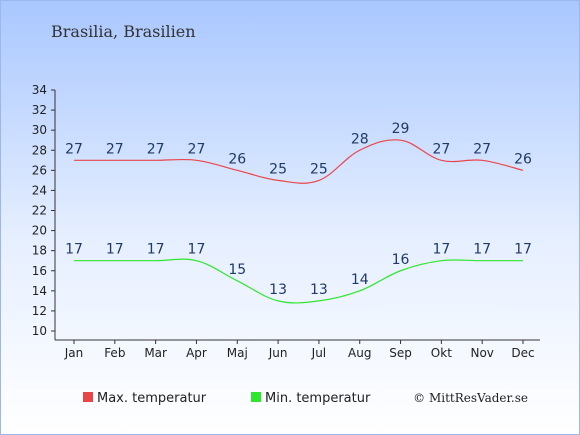  What do you see at coordinates (278, 353) in the screenshot?
I see `x-tick-label: Jun` at bounding box center [278, 353].